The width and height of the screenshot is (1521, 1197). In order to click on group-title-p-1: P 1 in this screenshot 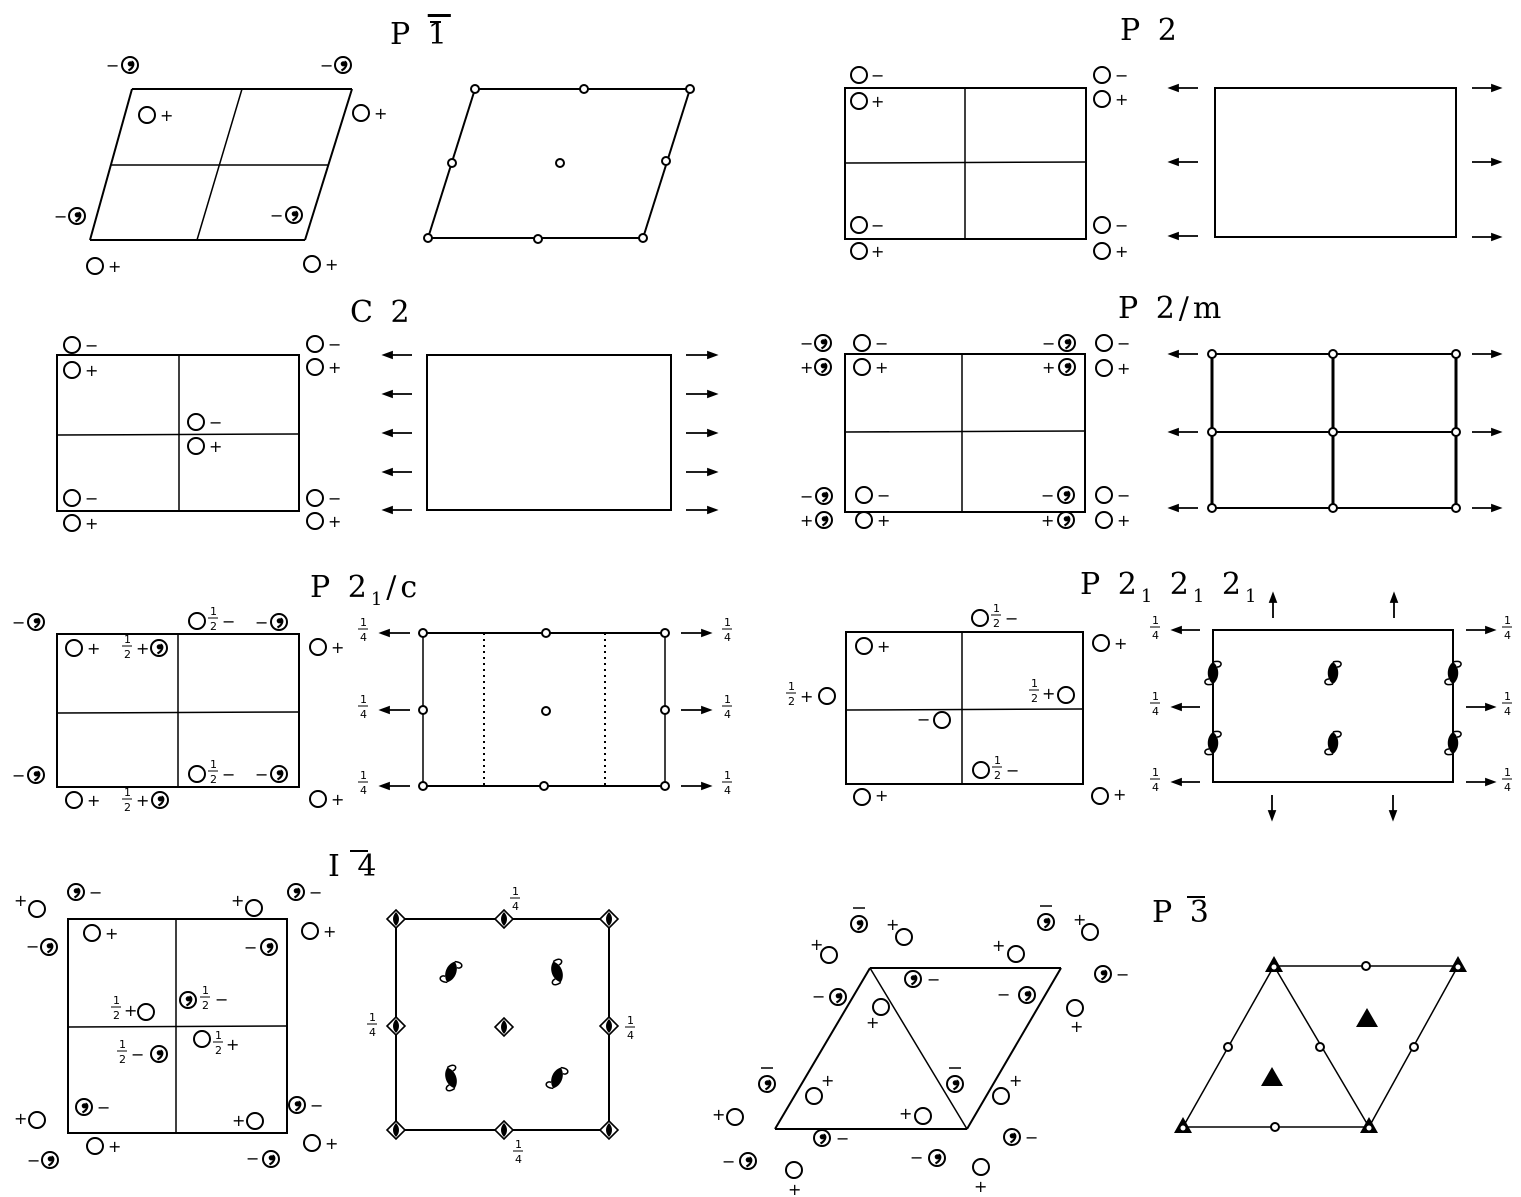, I will do `click(420, 34)`.